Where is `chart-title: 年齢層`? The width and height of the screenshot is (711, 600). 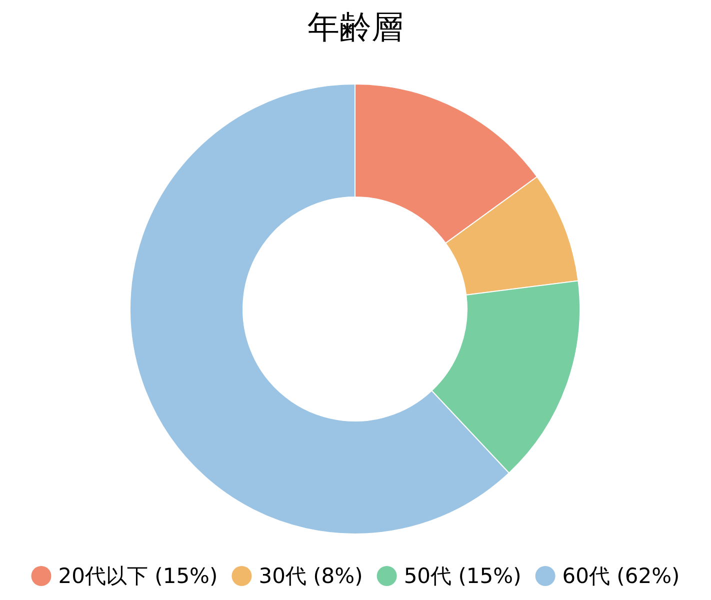 chart-title: 年齢層 is located at coordinates (356, 27).